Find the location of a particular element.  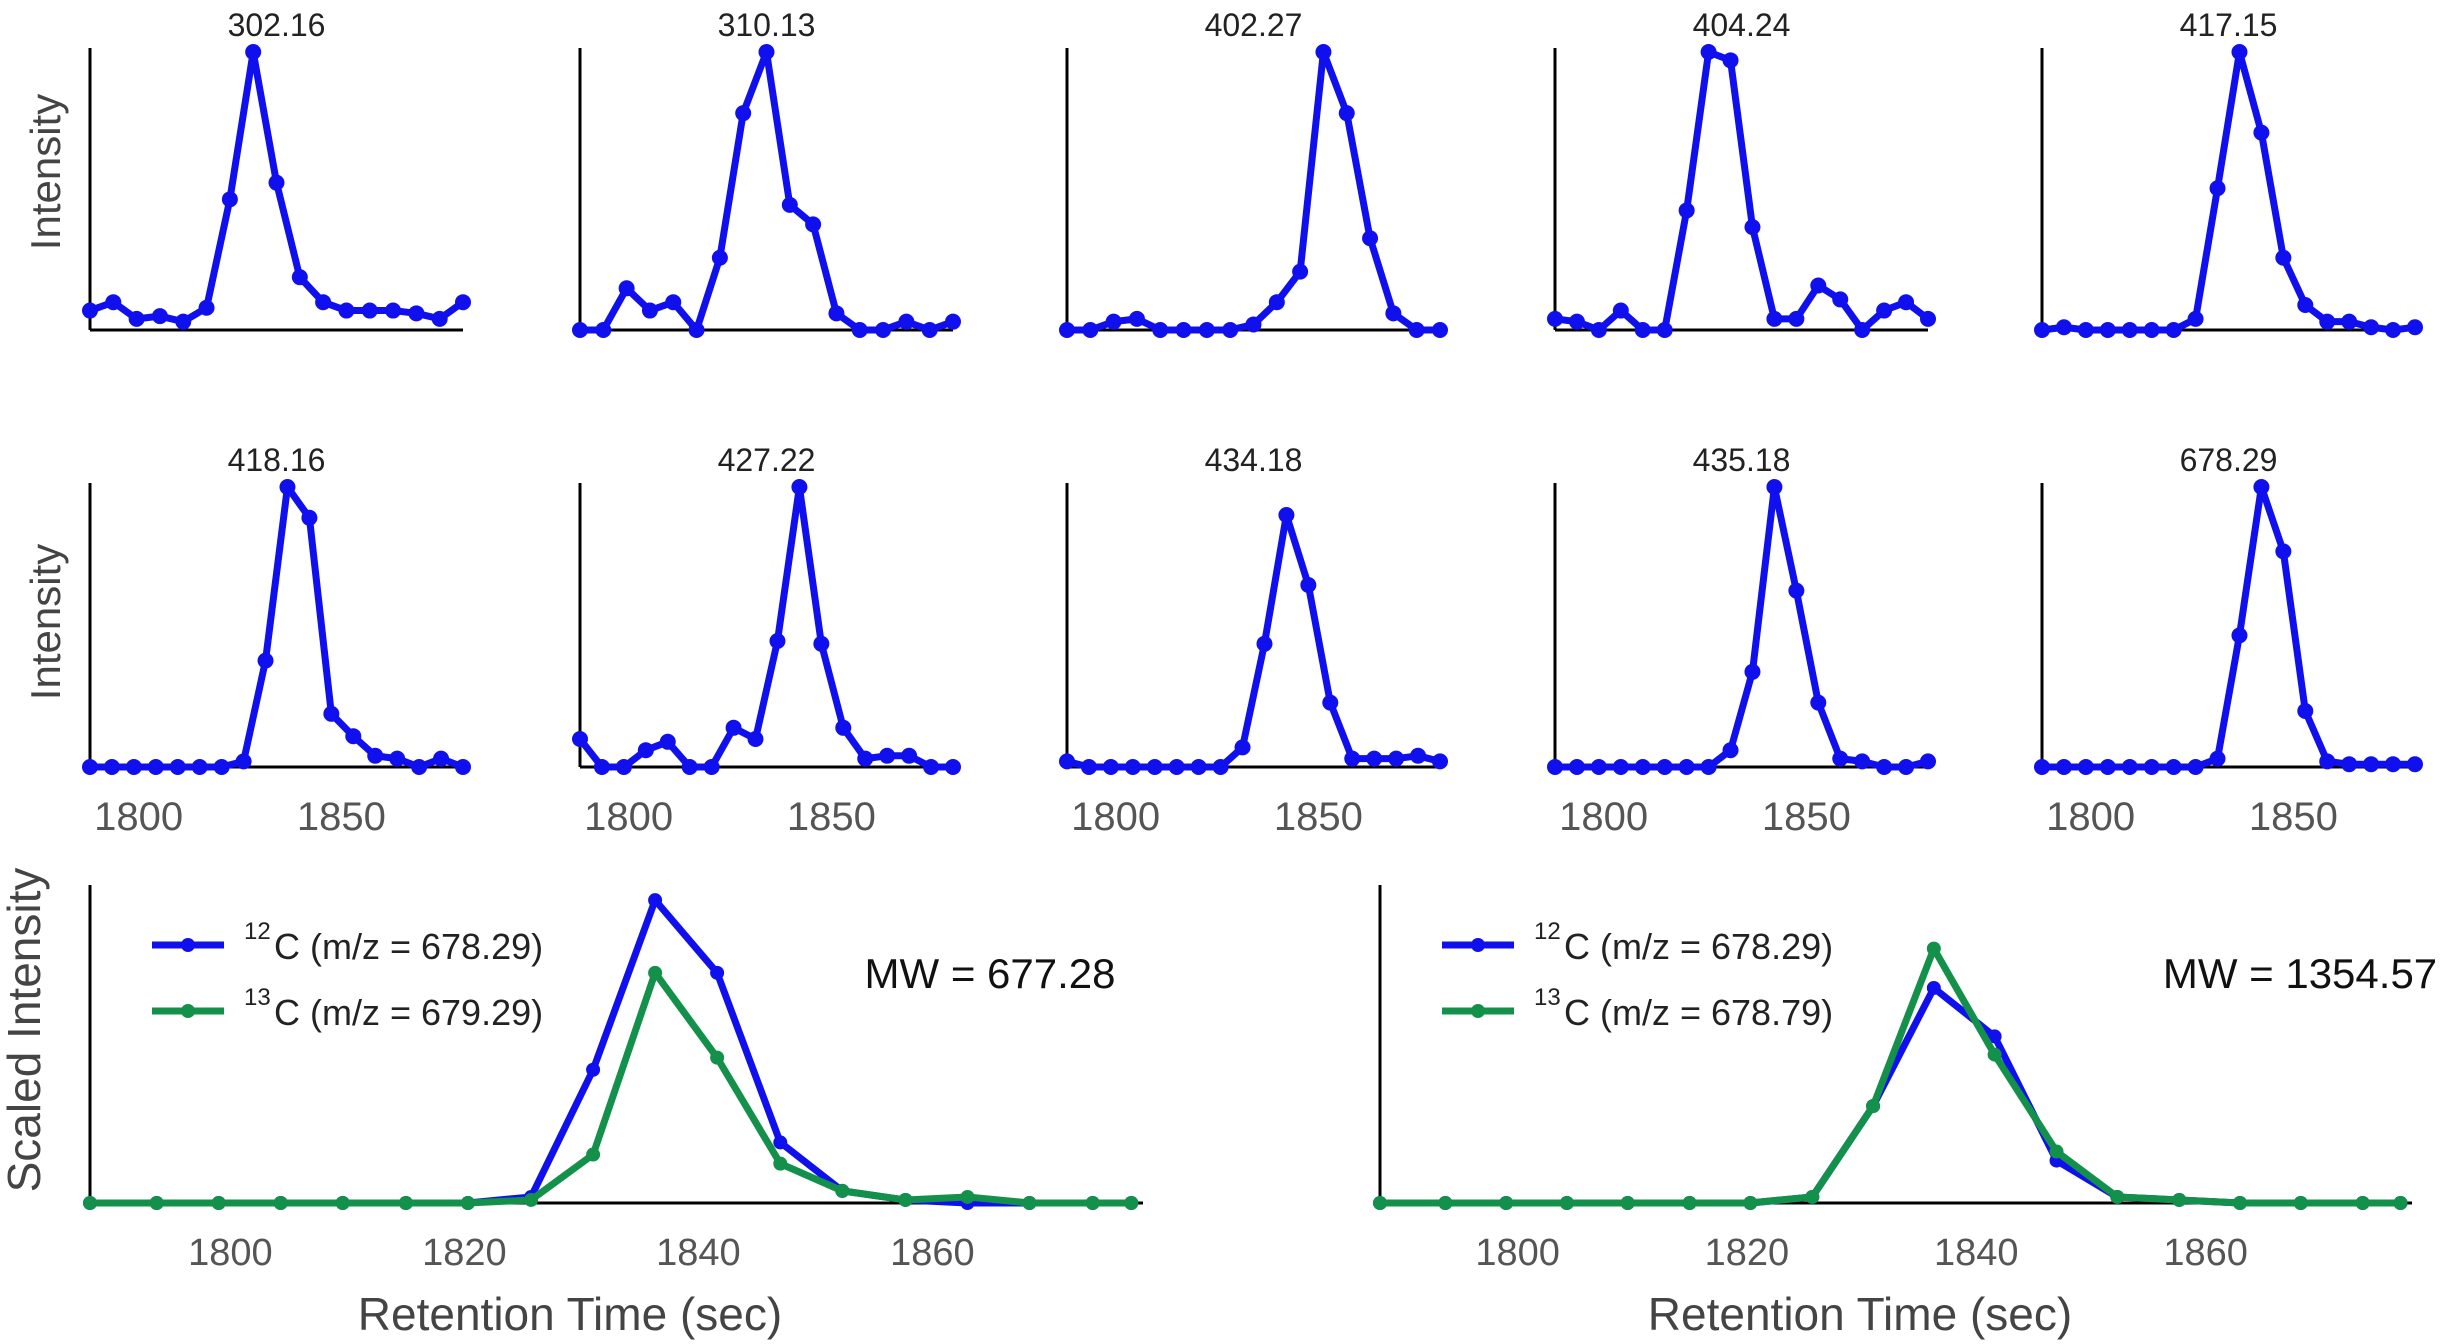

legend-superscript: 13 is located at coordinates (1547, 997).